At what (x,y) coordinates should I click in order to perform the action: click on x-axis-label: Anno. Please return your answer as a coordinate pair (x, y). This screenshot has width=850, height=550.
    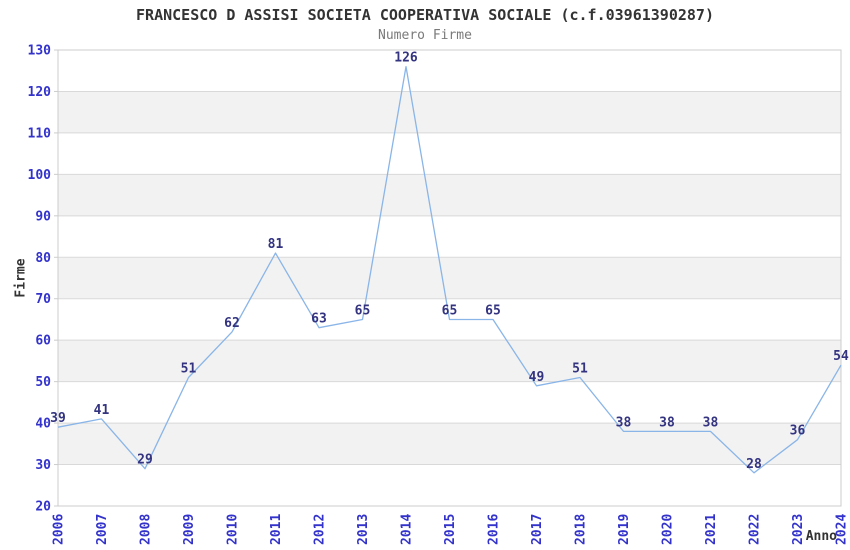
    Looking at the image, I should click on (821, 536).